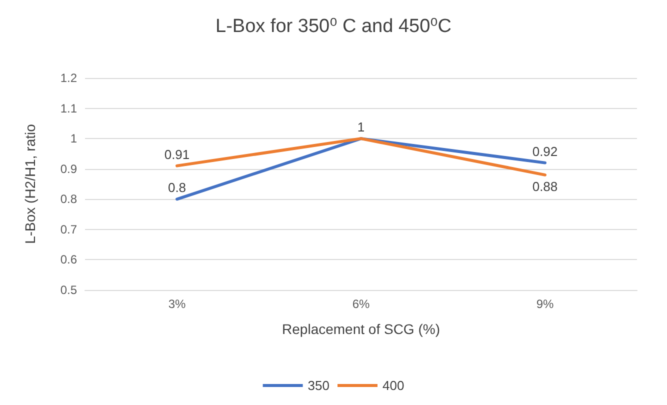 The image size is (667, 405). Describe the element at coordinates (393, 385) in the screenshot. I see `legend-label: 400` at that location.